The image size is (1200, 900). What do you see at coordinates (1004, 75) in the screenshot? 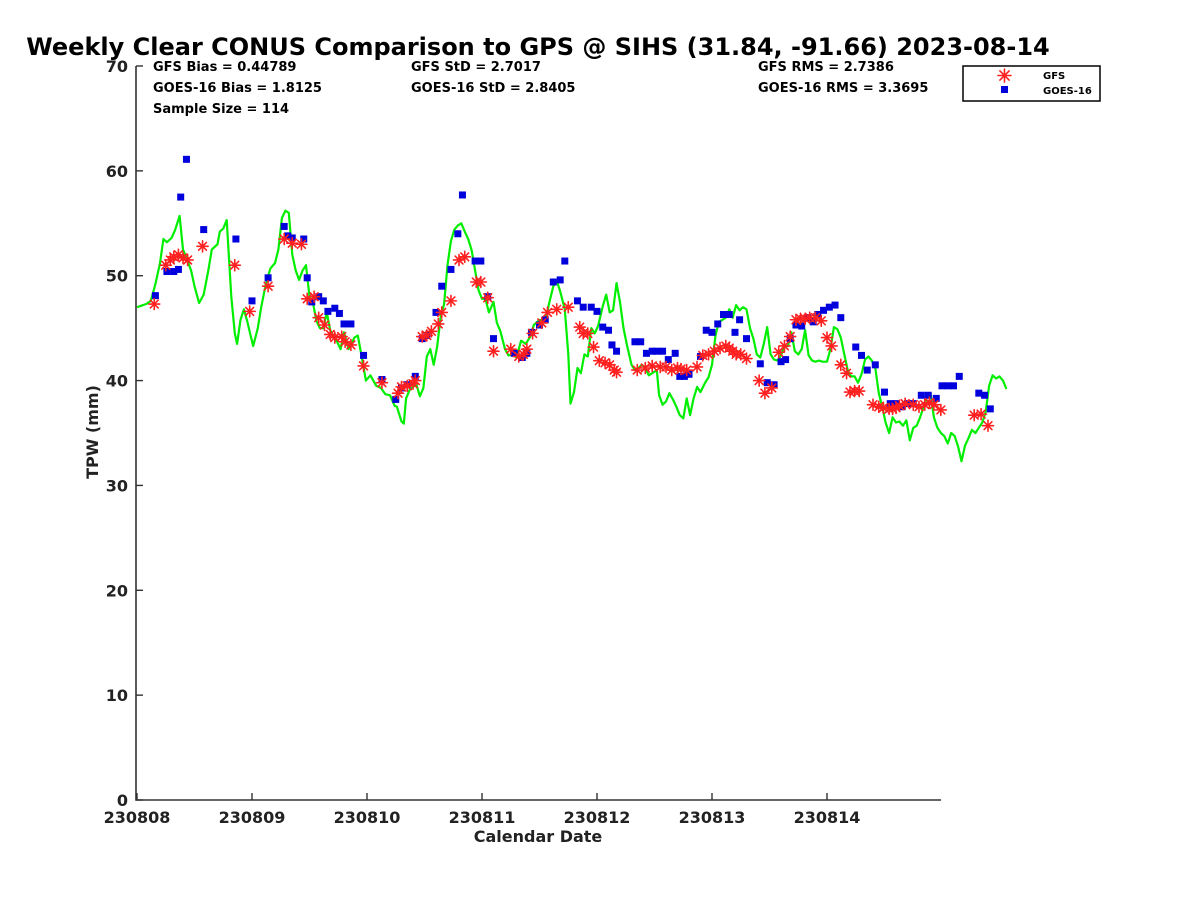
I see `legend-gfs-marker` at bounding box center [1004, 75].